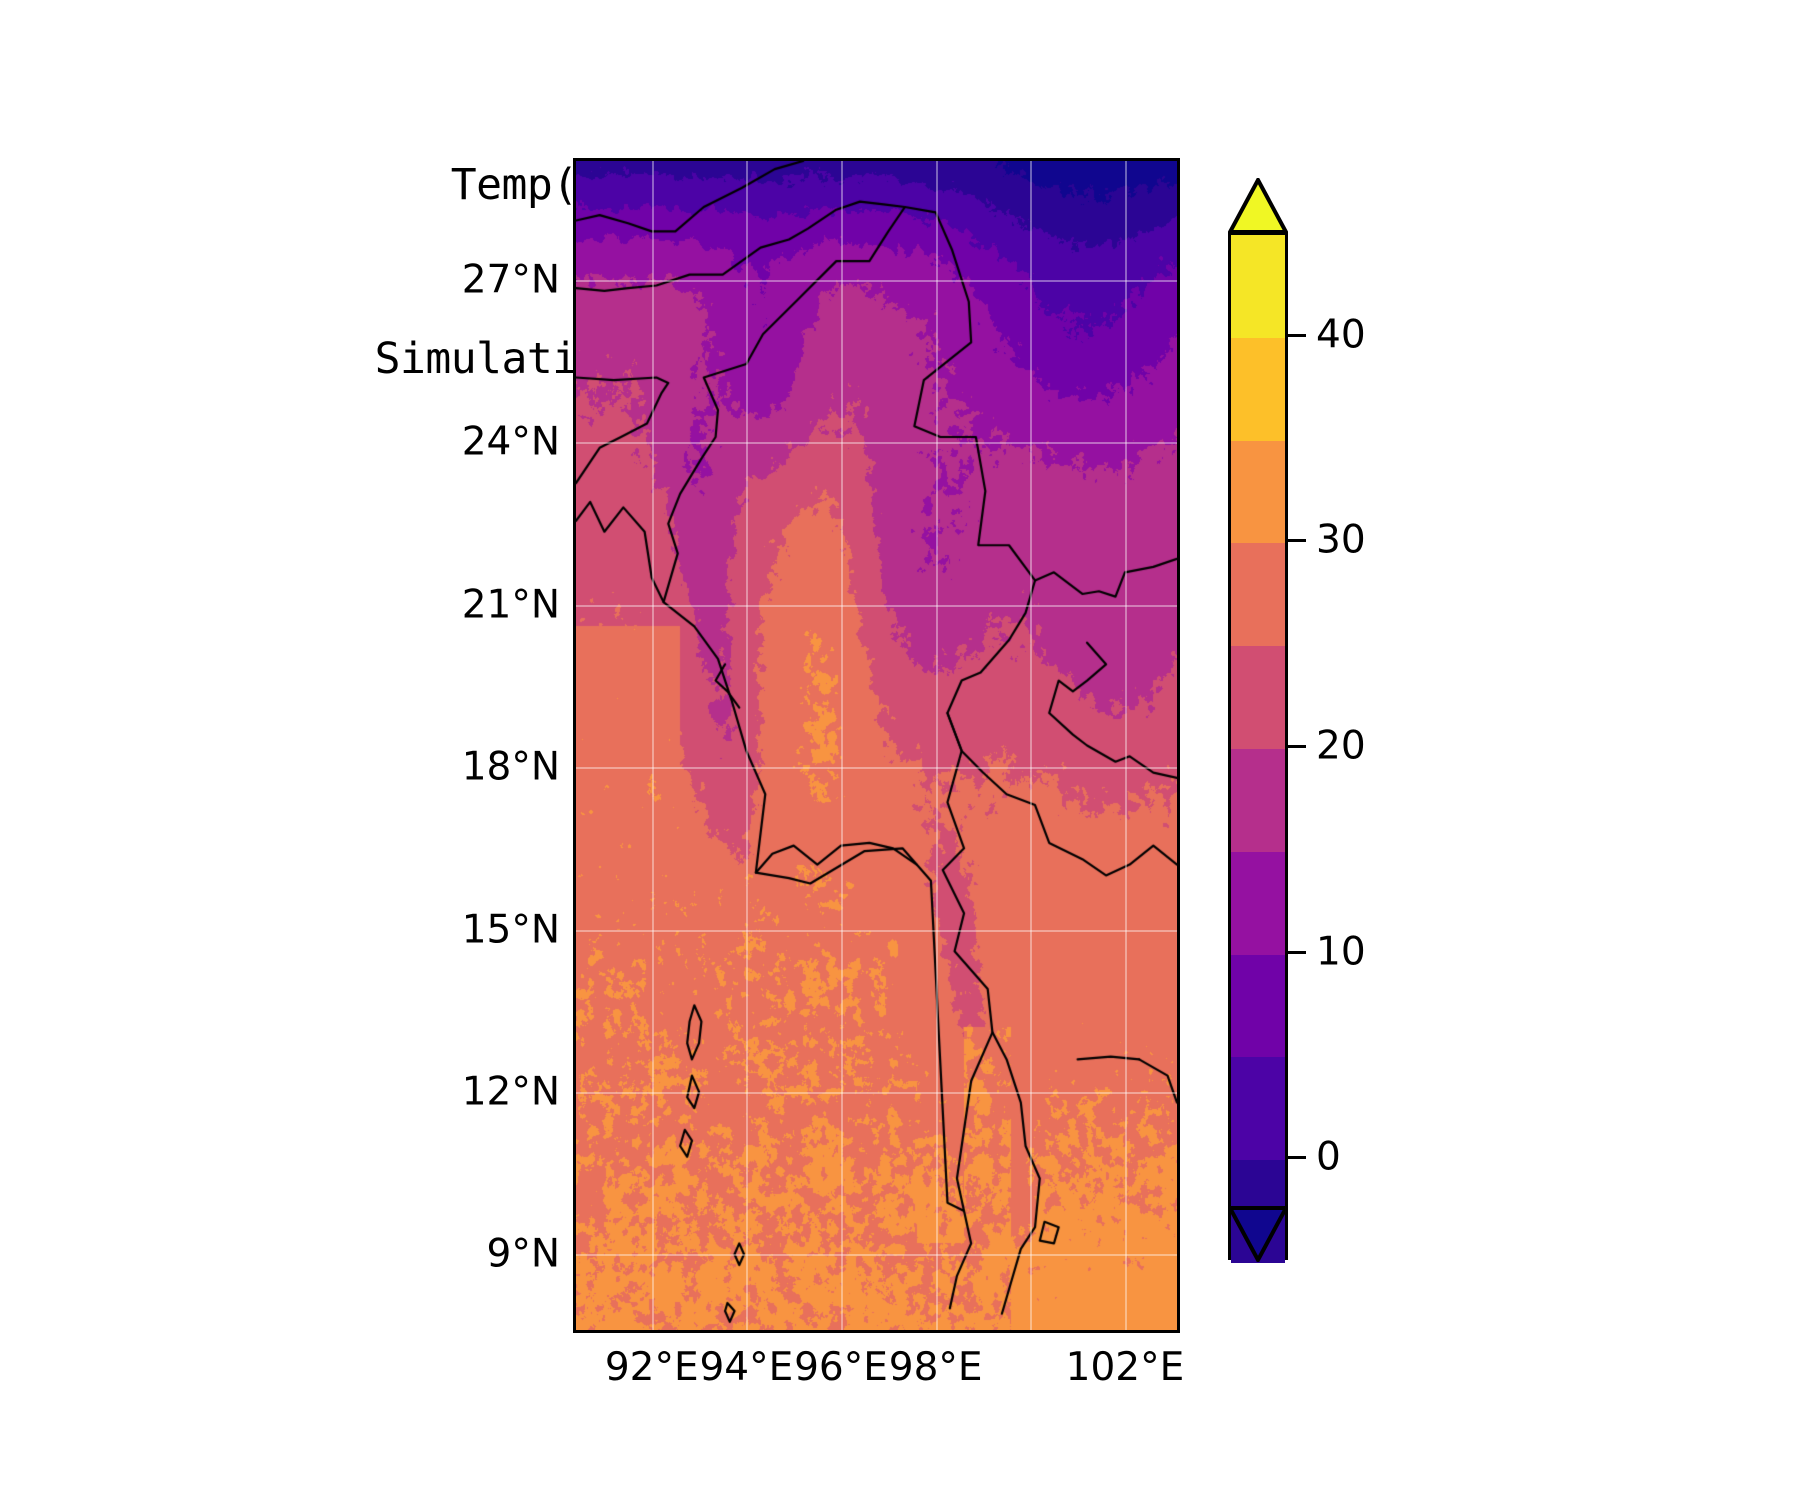 The image size is (1800, 1500). I want to click on lon-tick-98: 98°E, so click(935, 1367).